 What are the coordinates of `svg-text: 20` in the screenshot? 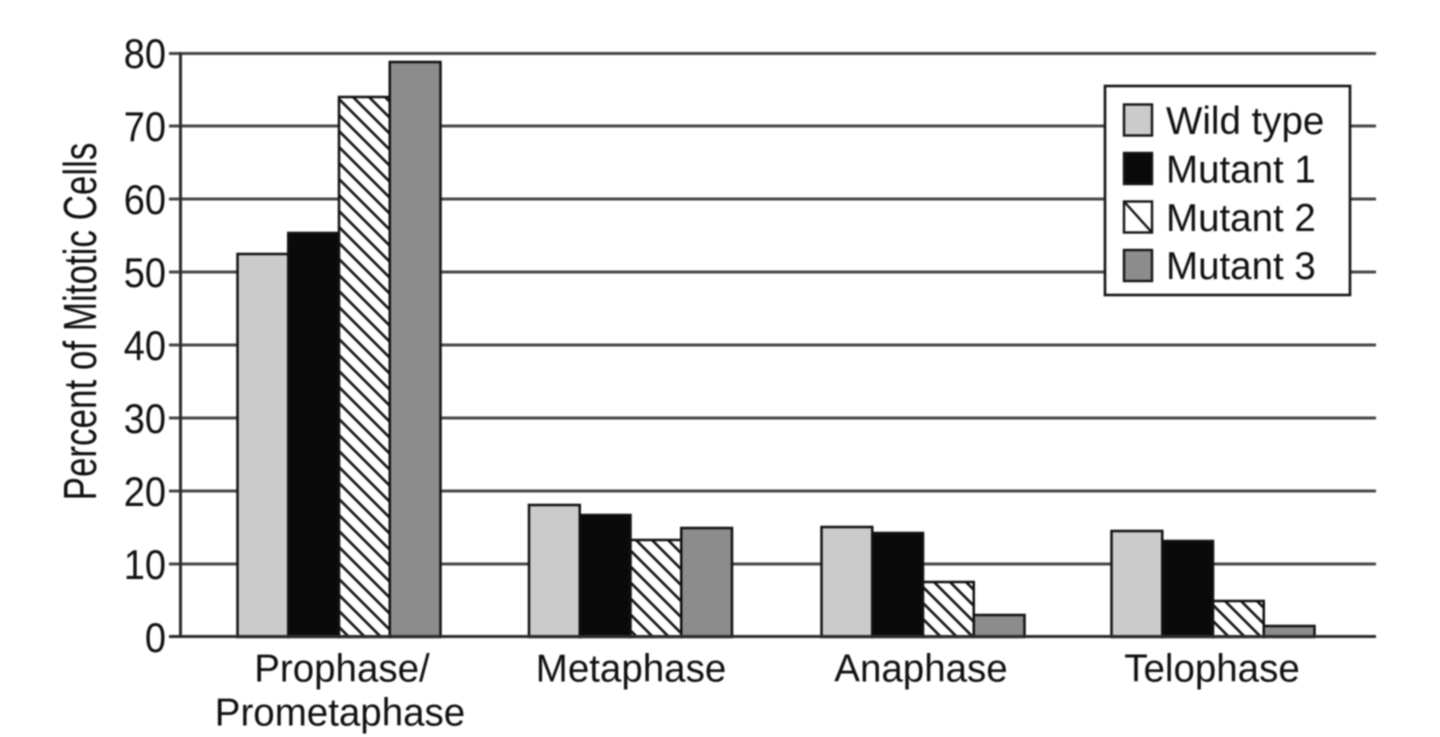 It's located at (145, 492).